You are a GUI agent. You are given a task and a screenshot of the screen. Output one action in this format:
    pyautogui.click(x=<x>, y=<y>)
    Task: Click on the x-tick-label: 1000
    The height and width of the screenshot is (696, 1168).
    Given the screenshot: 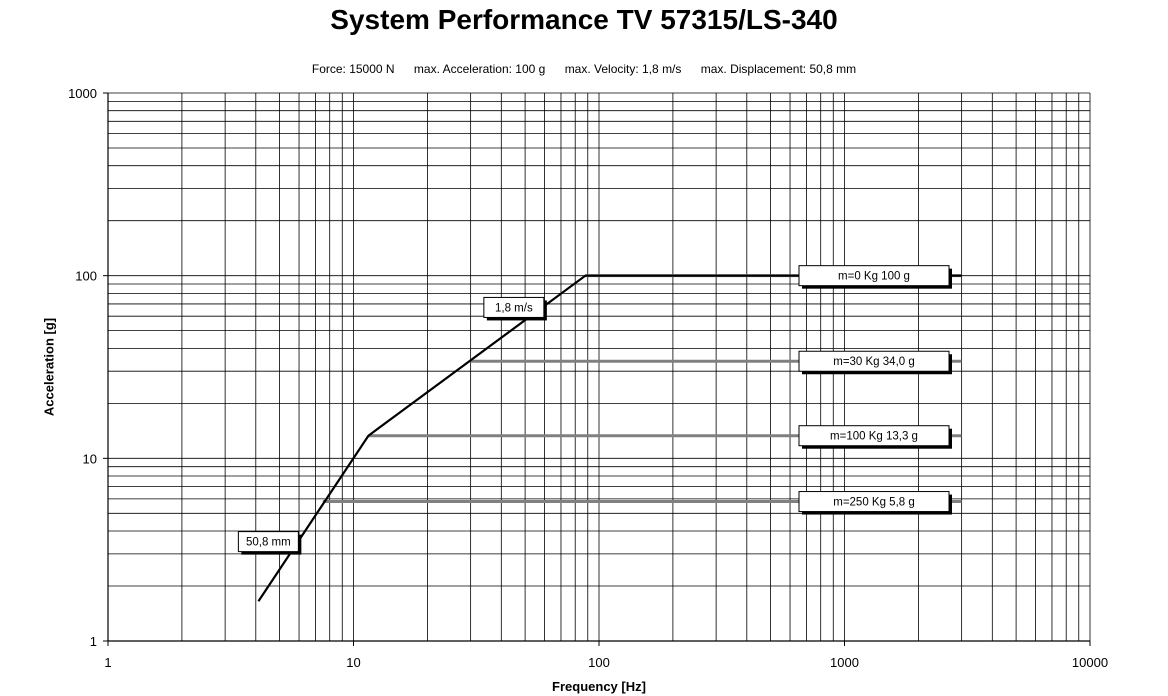 What is the action you would take?
    pyautogui.click(x=844, y=662)
    